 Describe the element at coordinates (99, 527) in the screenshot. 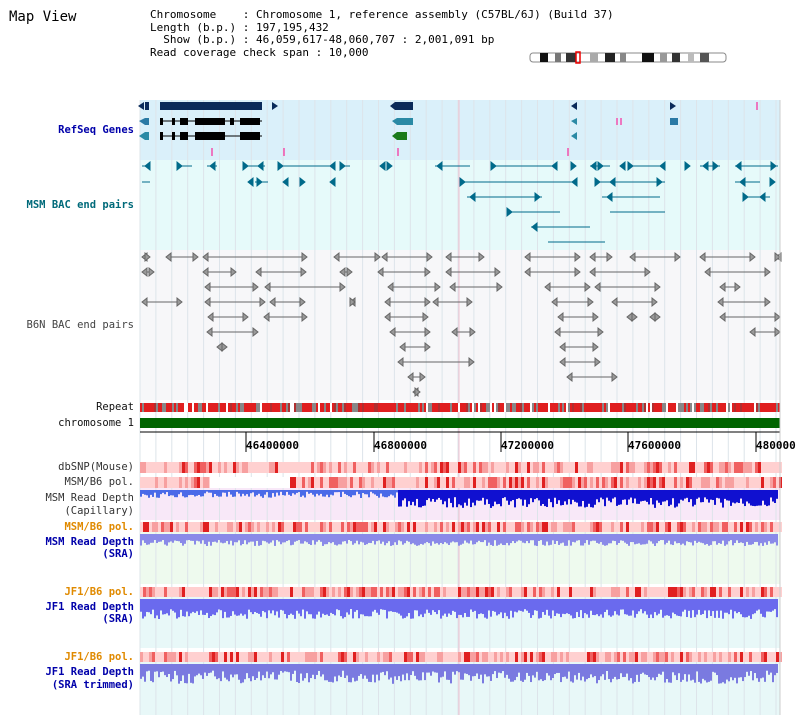

I see `msm-b6-pol2-label: MSM/B6 pol.` at that location.